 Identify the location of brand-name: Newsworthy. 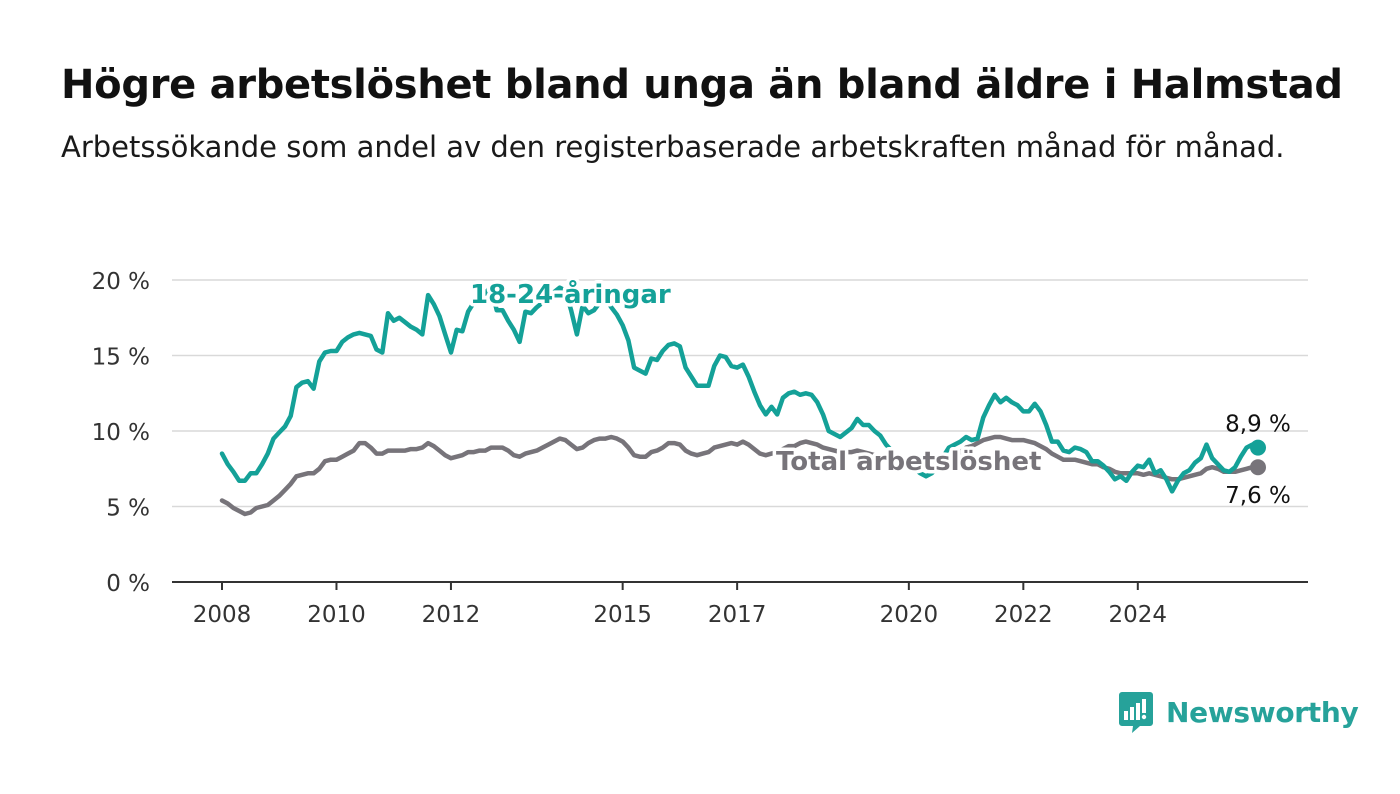
(1262, 712).